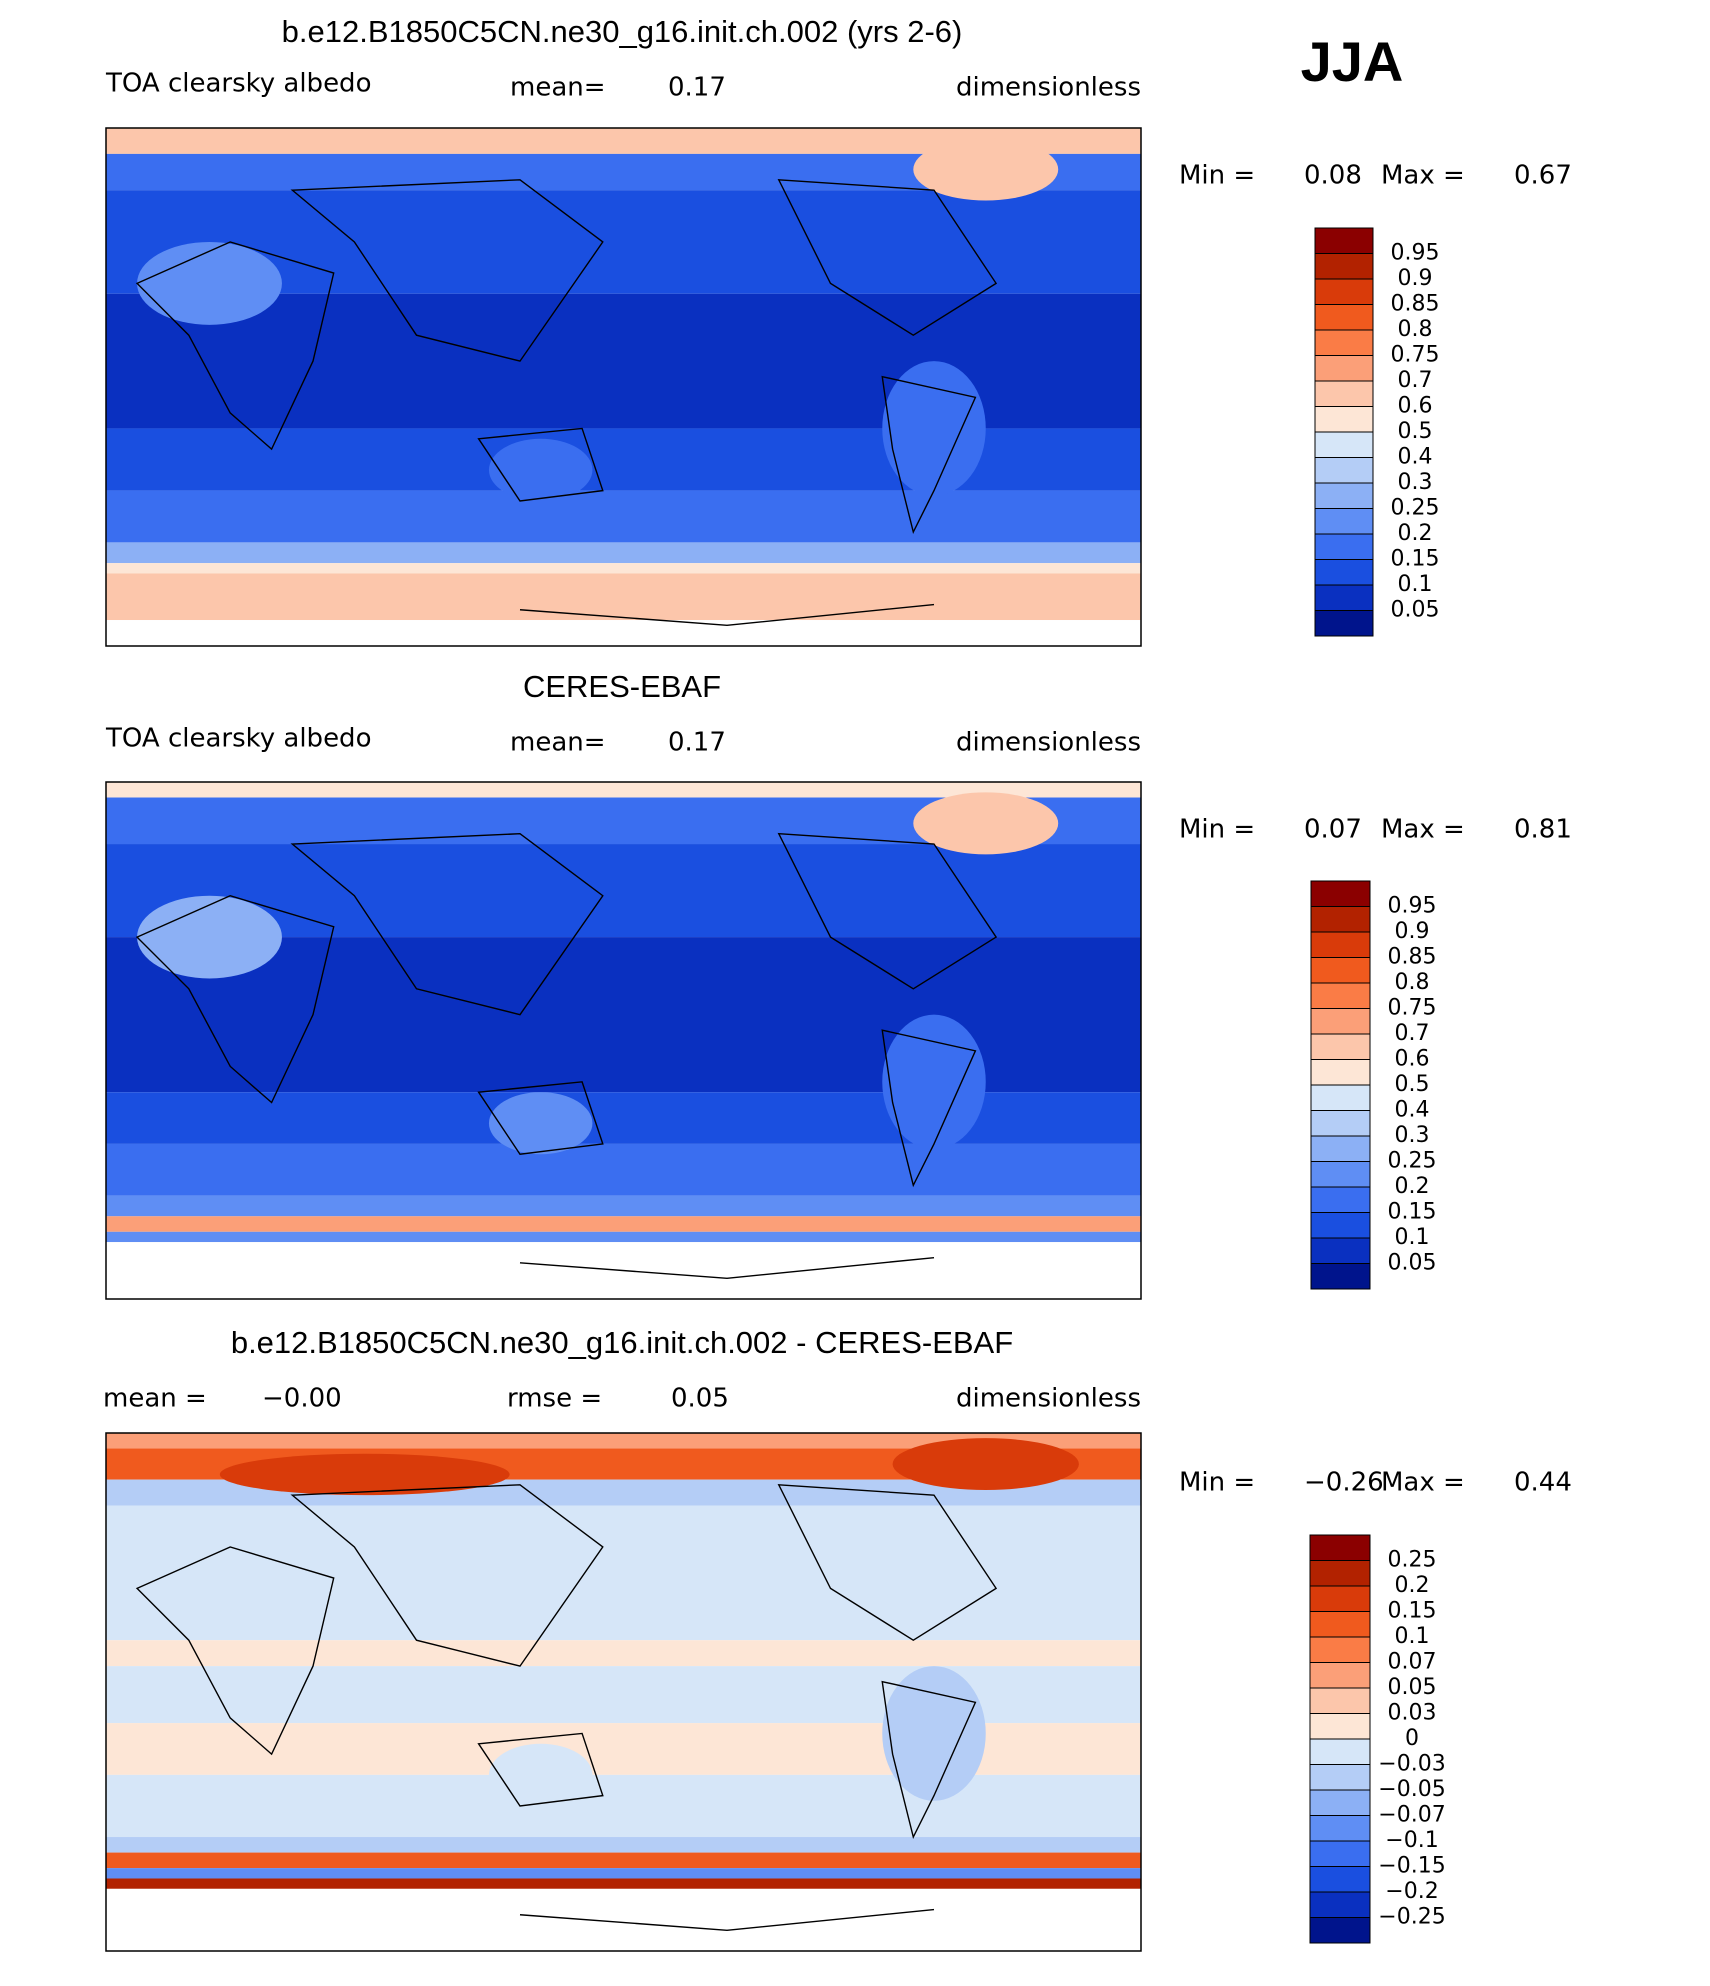  What do you see at coordinates (1543, 1483) in the screenshot?
I see `max-value: 0.44` at bounding box center [1543, 1483].